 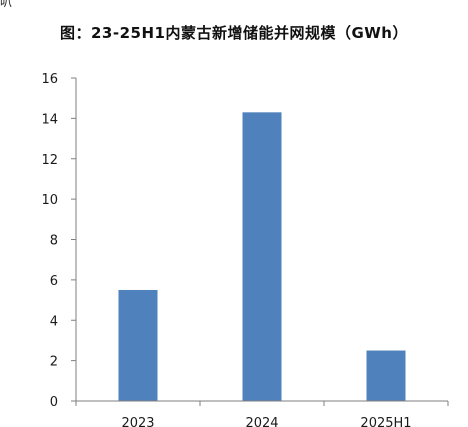 I want to click on cropped-top-text: 叭, so click(x=6, y=4).